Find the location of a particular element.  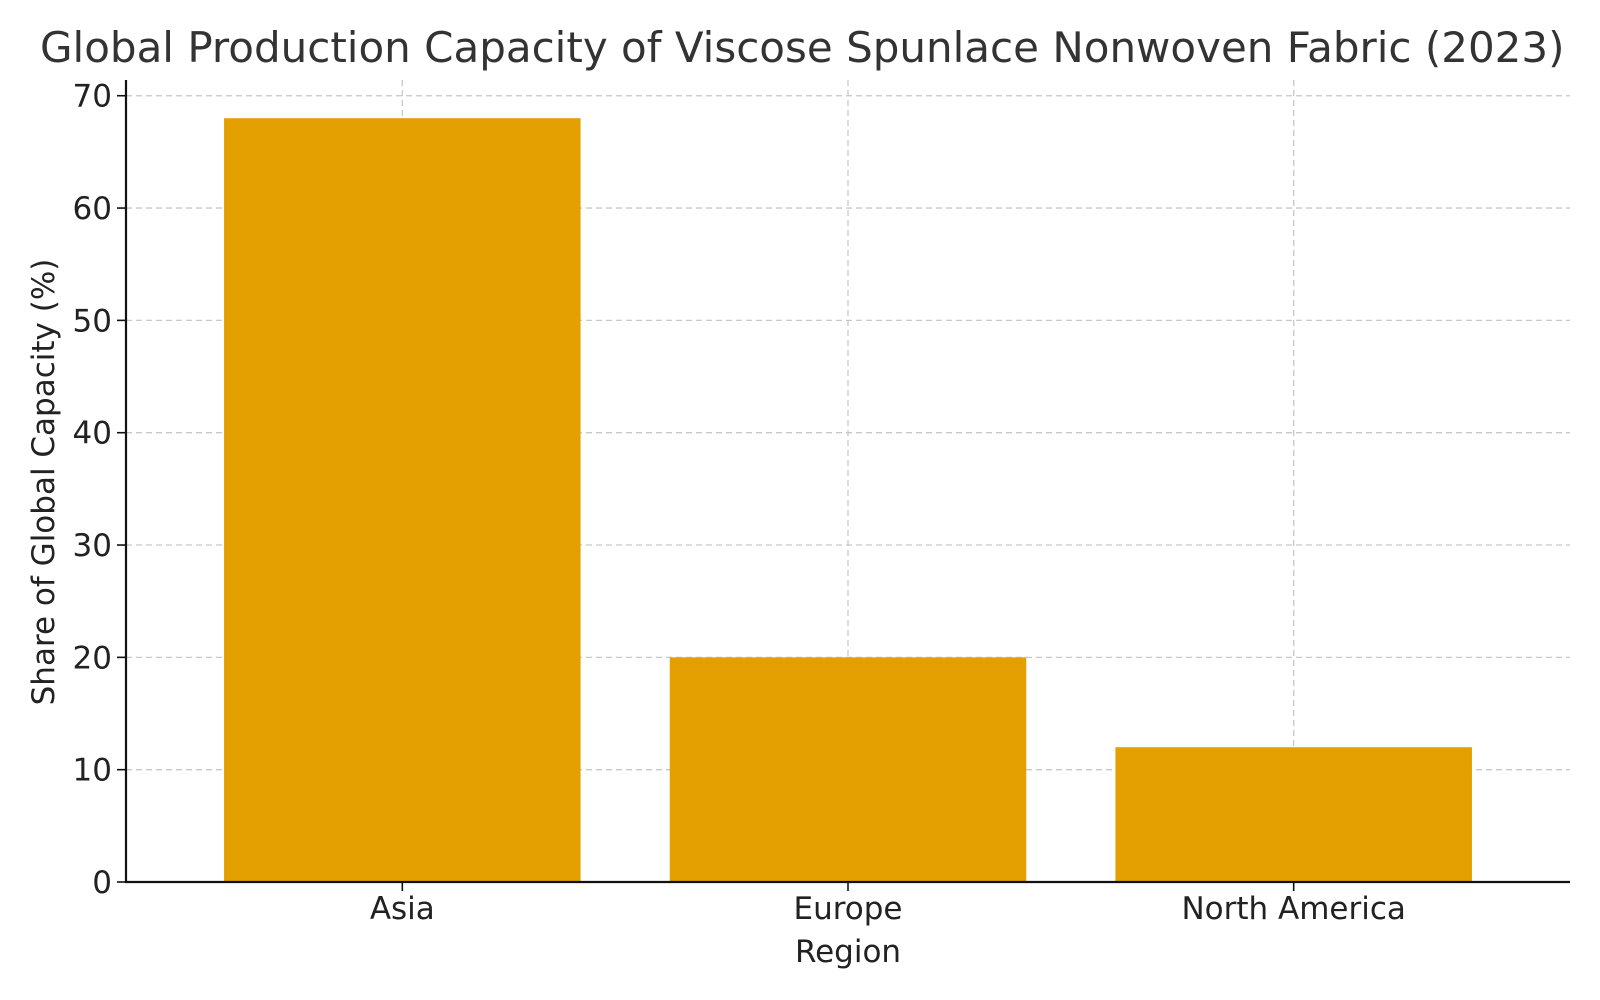

y-tick-label: 20 is located at coordinates (92, 658).